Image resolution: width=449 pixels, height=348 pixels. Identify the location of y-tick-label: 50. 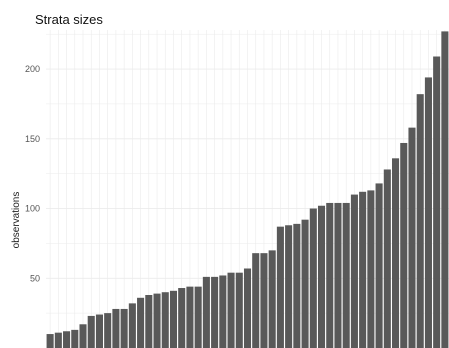
(35, 278).